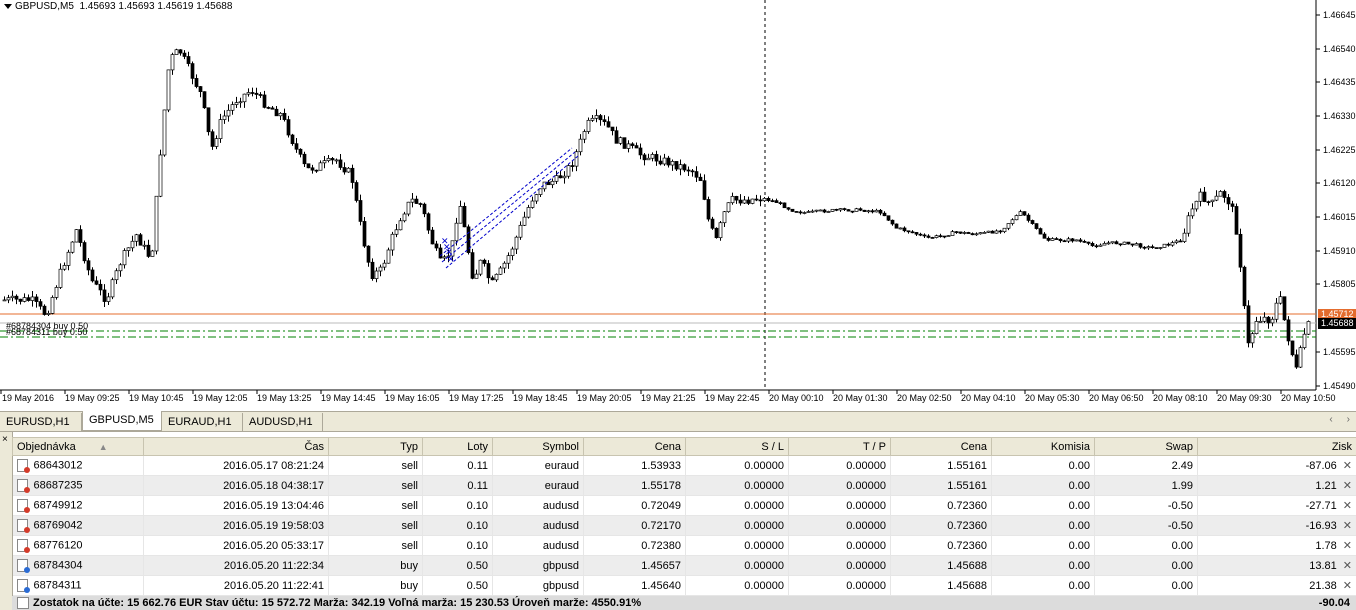 This screenshot has height=610, width=1356. What do you see at coordinates (1339, 284) in the screenshot?
I see `price-tick-label: 1.45805` at bounding box center [1339, 284].